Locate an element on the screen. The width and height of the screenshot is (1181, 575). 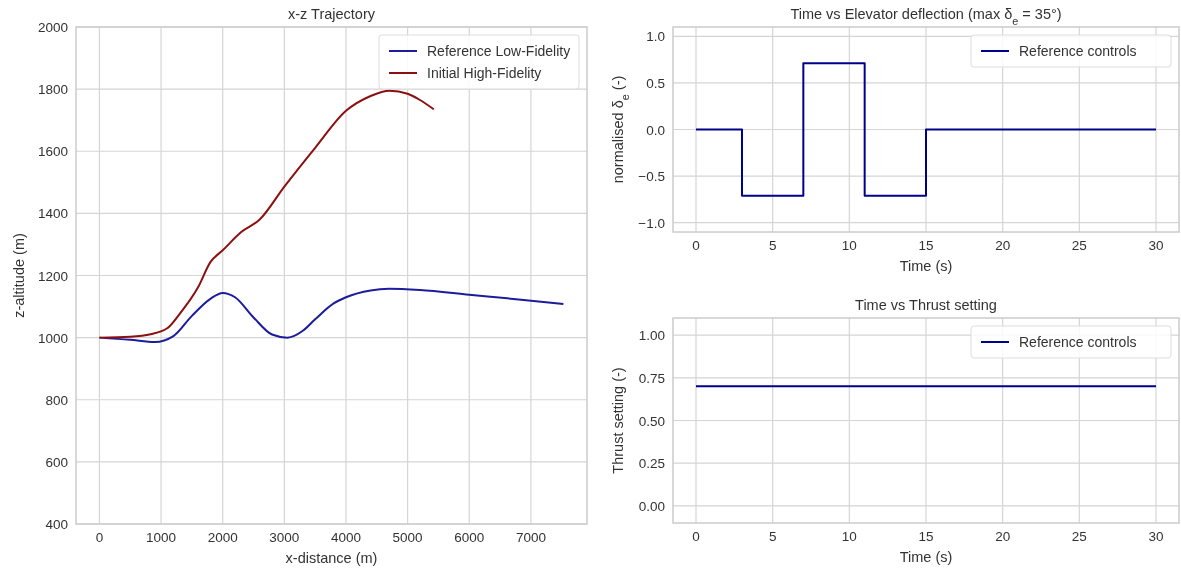
y-tick-label: 1000 is located at coordinates (52, 338).